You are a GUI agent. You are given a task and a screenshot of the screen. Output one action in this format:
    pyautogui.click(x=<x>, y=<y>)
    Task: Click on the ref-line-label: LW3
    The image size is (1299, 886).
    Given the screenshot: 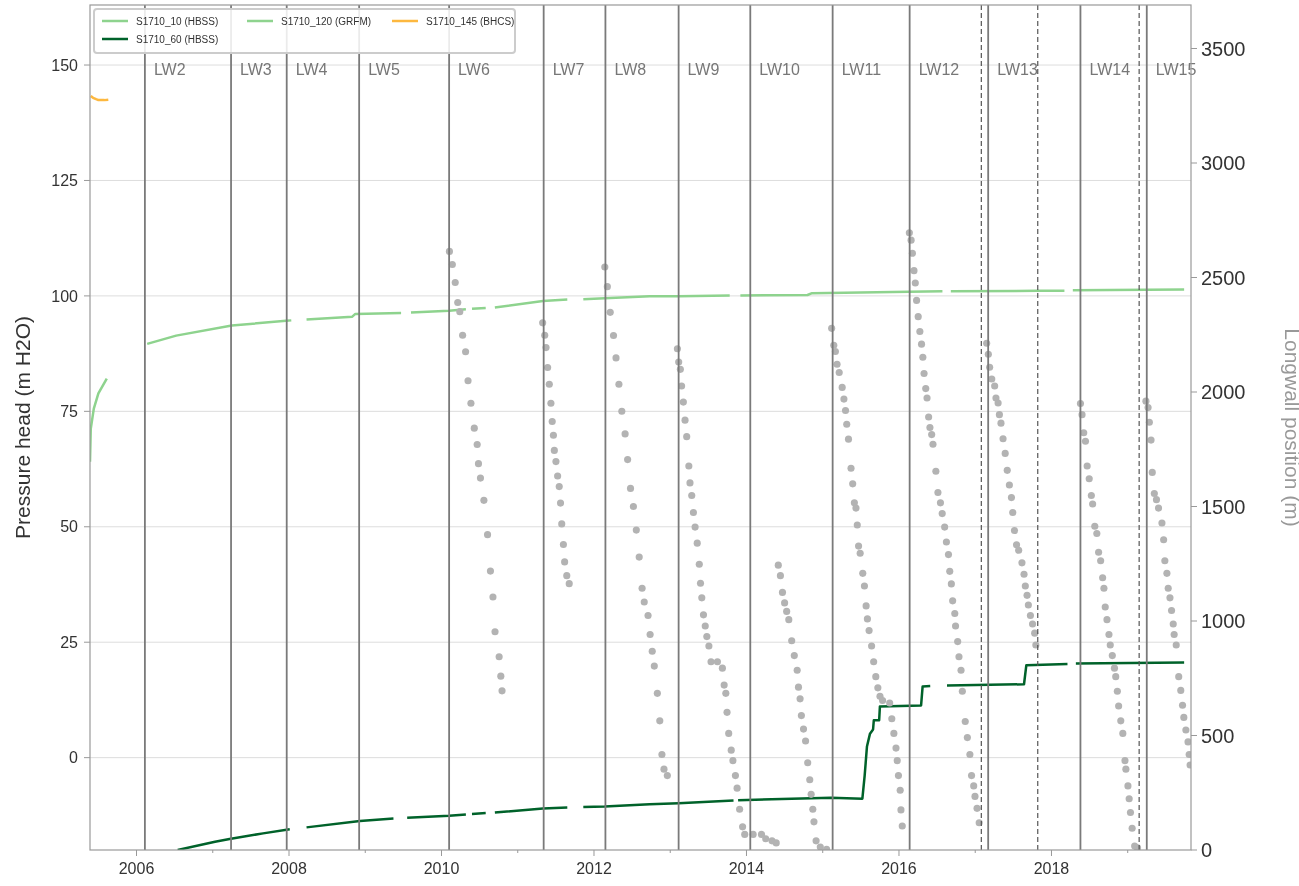 What is the action you would take?
    pyautogui.click(x=256, y=69)
    